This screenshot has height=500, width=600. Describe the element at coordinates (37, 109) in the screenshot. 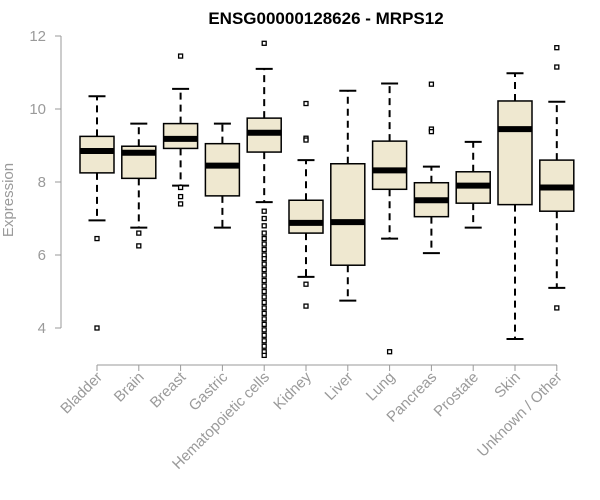

I see `y-tick-label: 10` at that location.